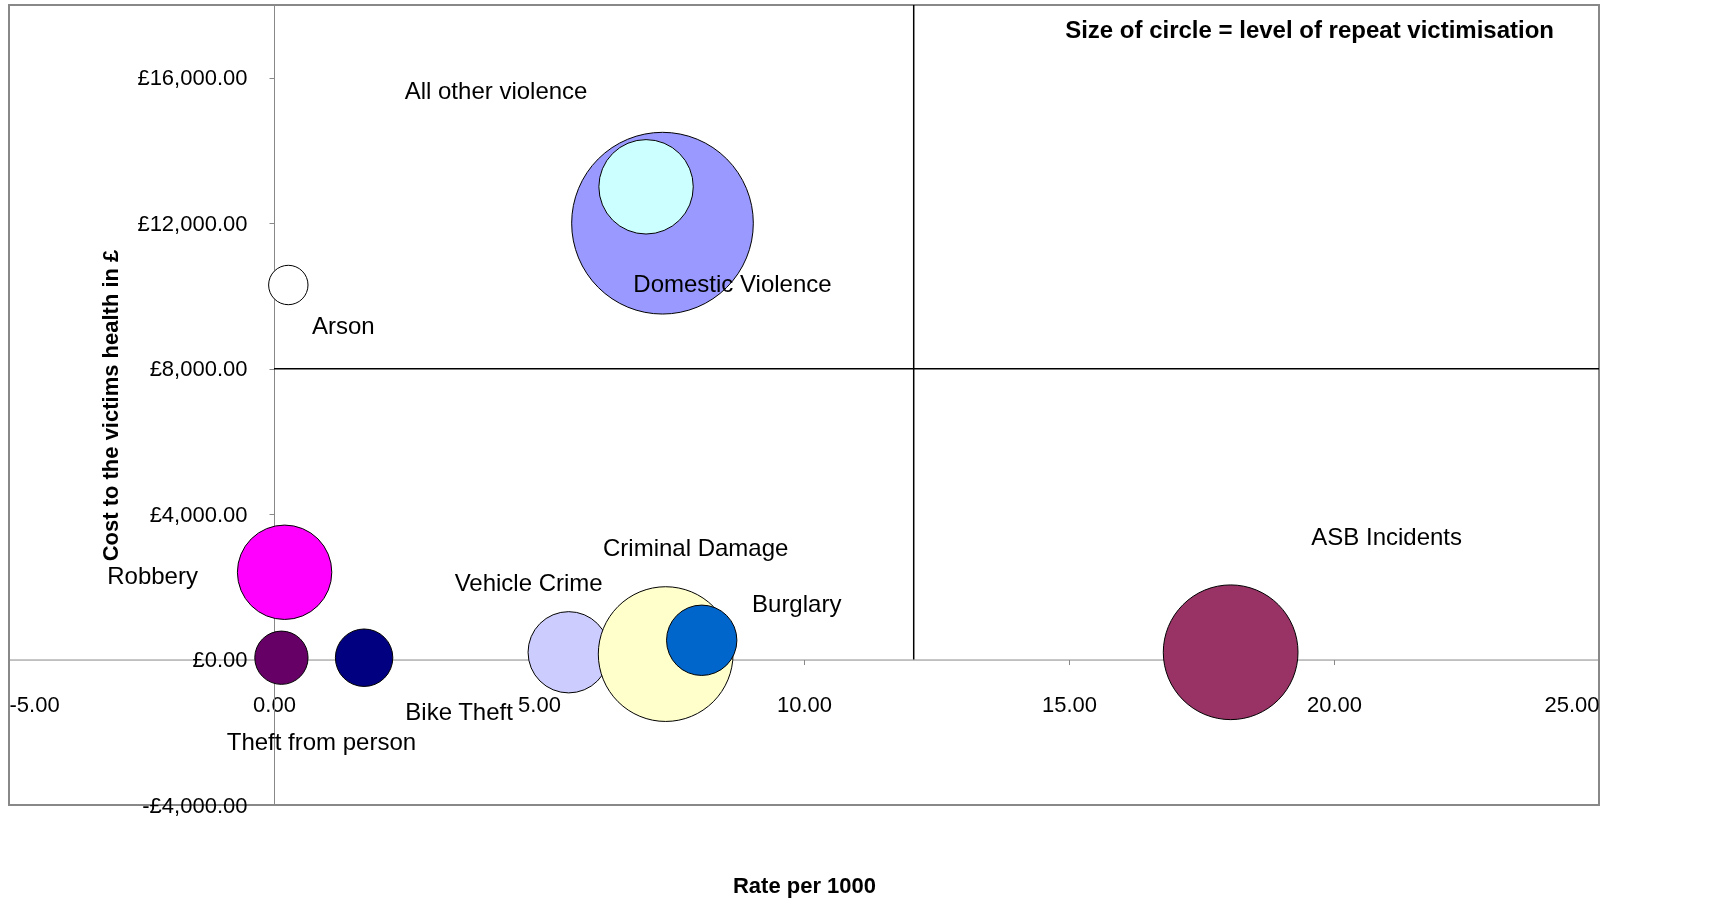  What do you see at coordinates (695, 548) in the screenshot?
I see `series-label: Criminal Damage` at bounding box center [695, 548].